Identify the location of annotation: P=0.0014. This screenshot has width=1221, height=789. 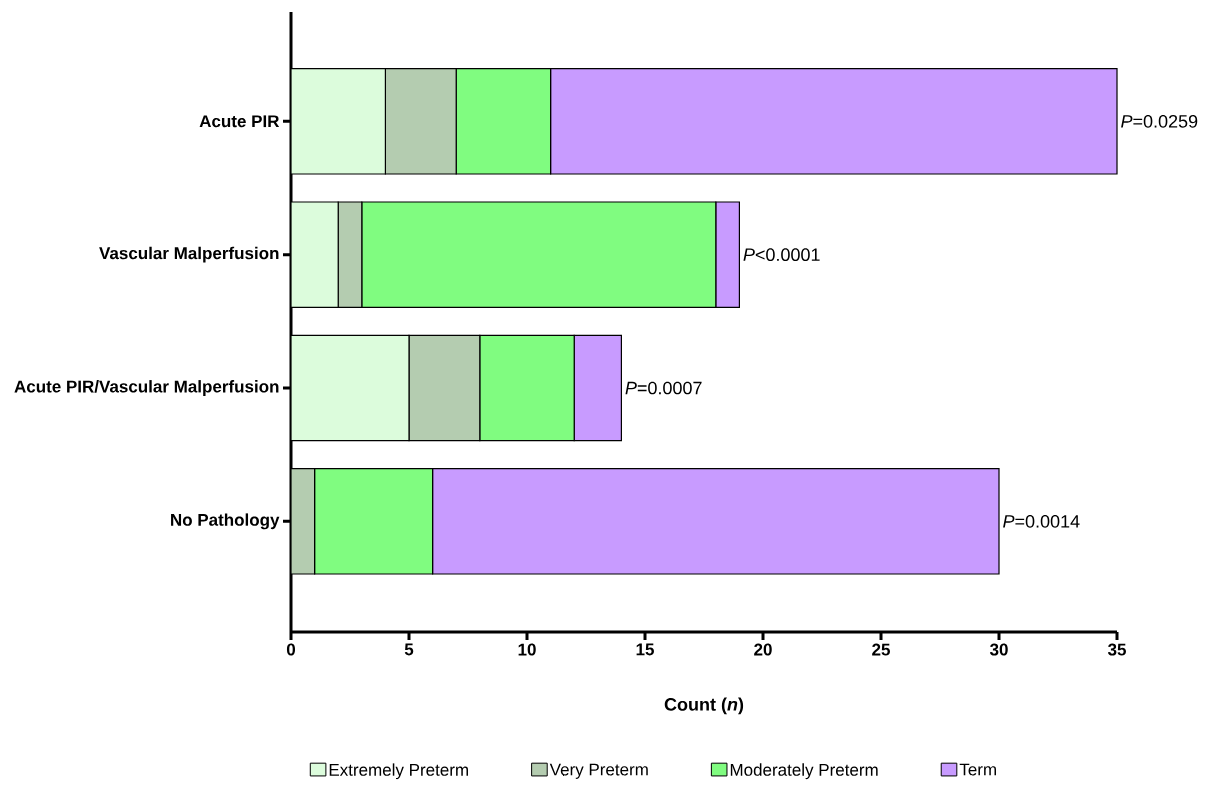
(1041, 521).